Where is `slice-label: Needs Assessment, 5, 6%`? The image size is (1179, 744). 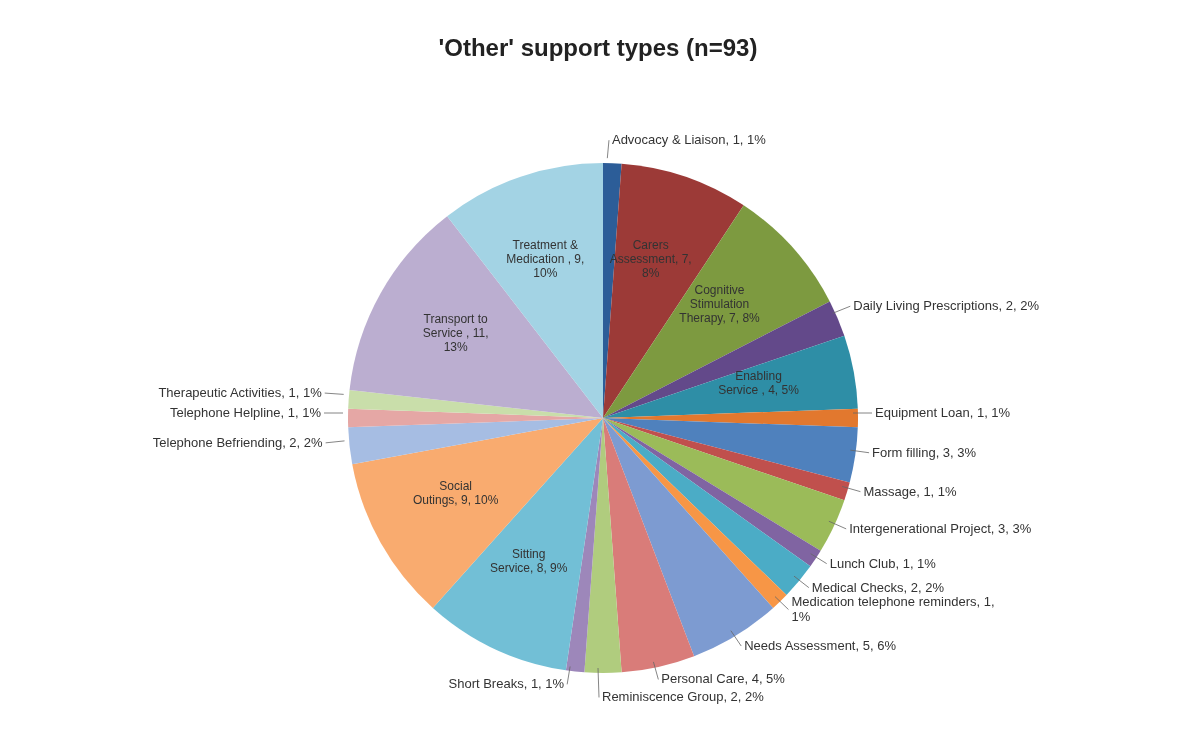
slice-label: Needs Assessment, 5, 6% is located at coordinates (820, 646).